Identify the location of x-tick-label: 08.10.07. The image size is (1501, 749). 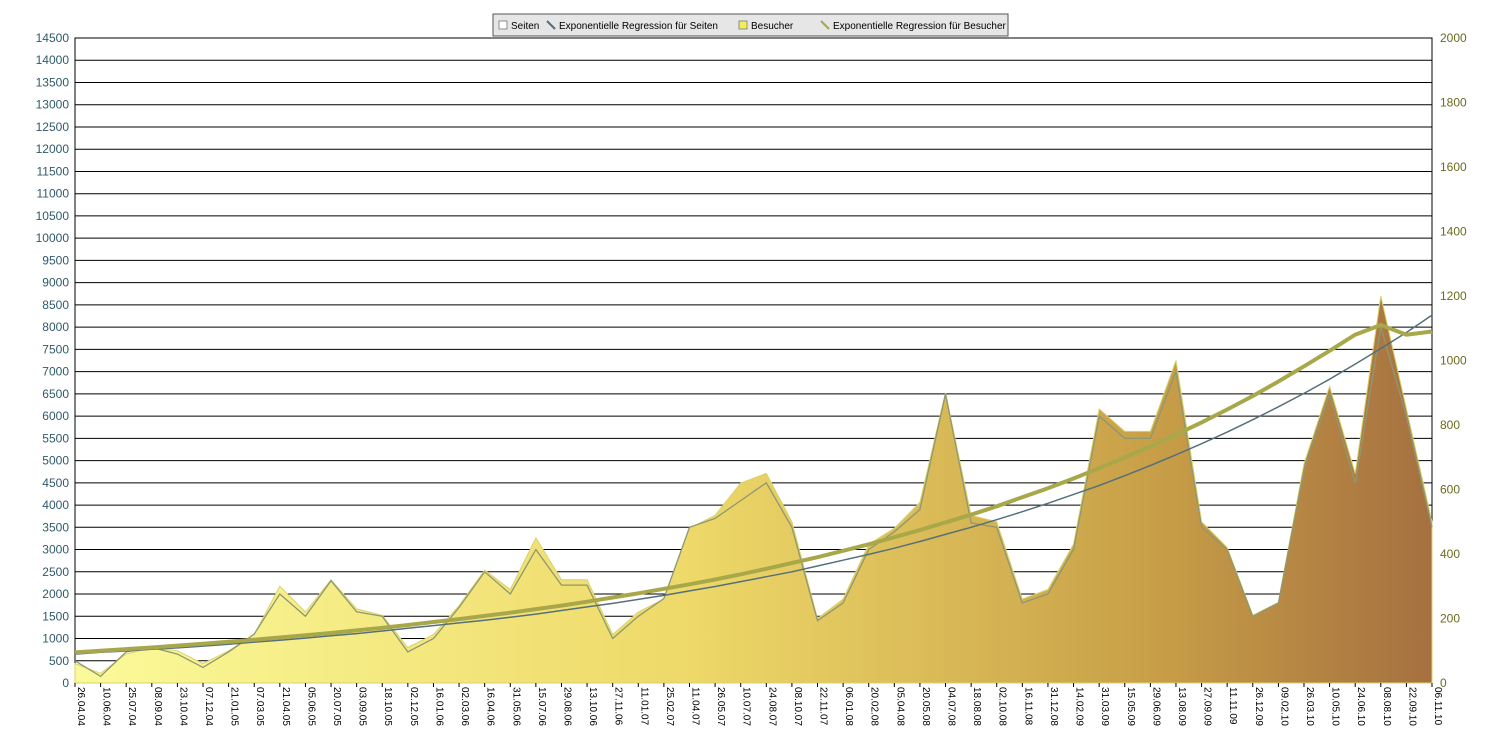
(797, 706).